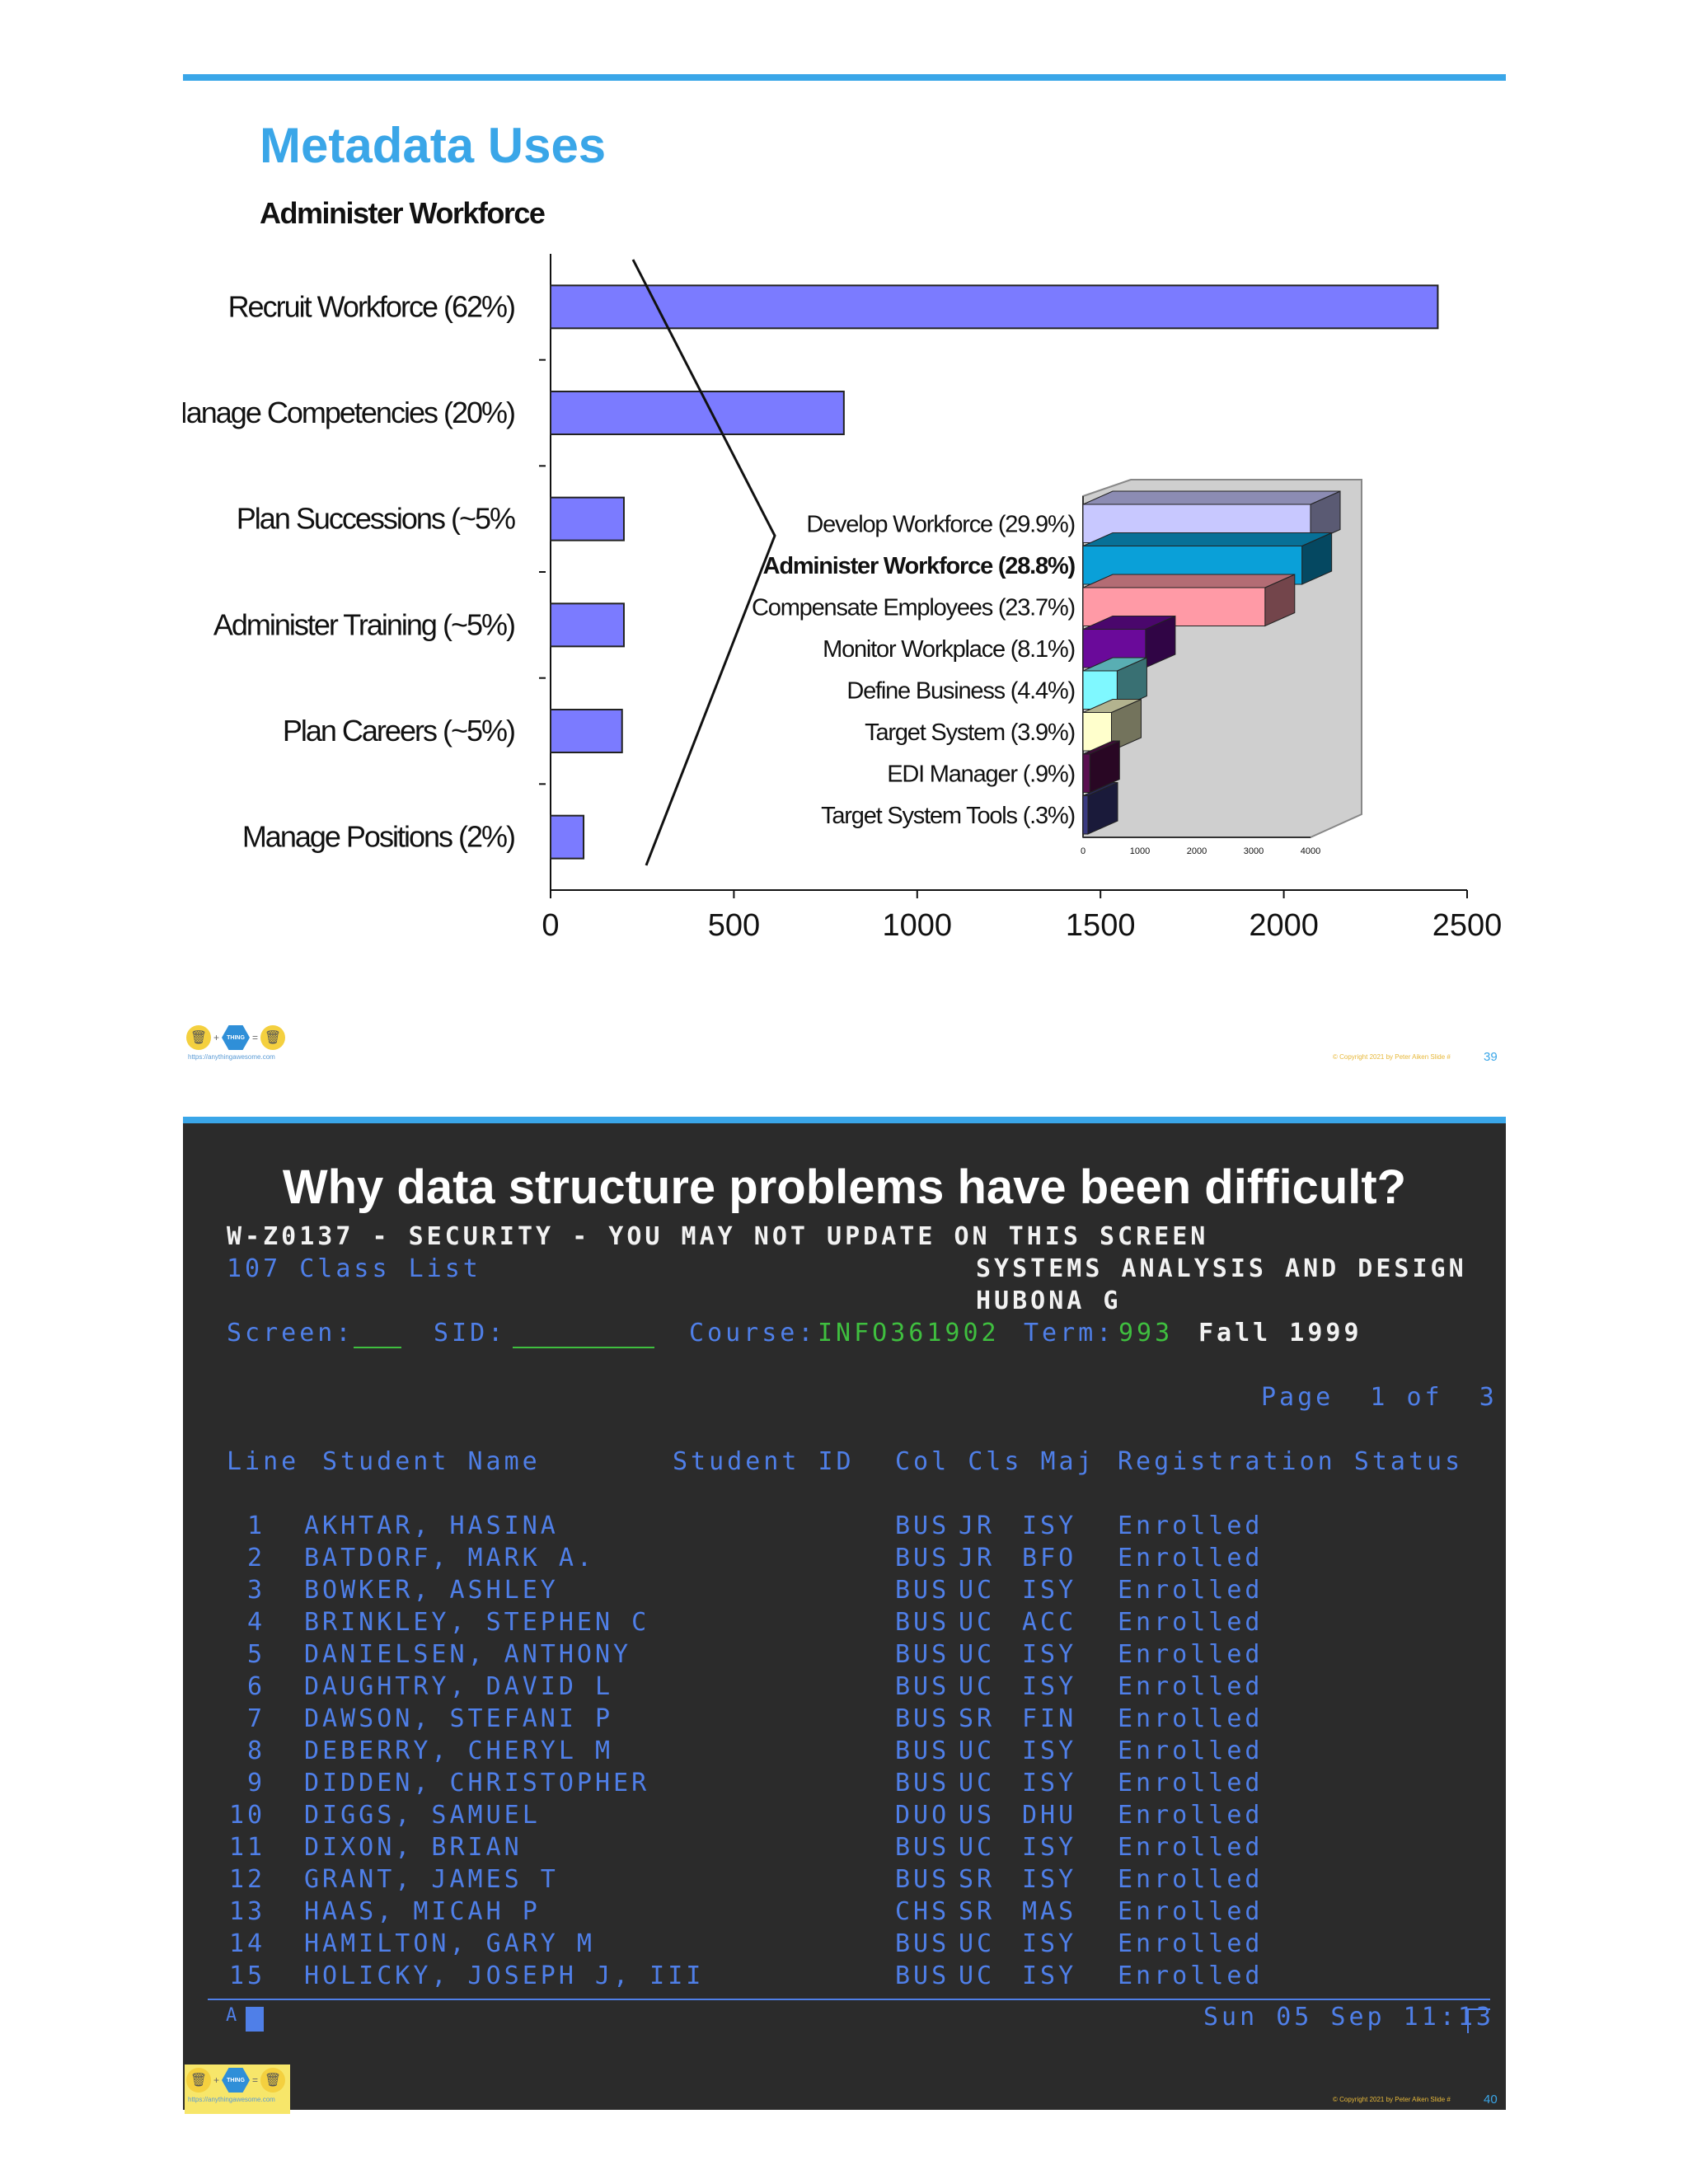  Describe the element at coordinates (247, 1558) in the screenshot. I see `row-line: 2` at that location.